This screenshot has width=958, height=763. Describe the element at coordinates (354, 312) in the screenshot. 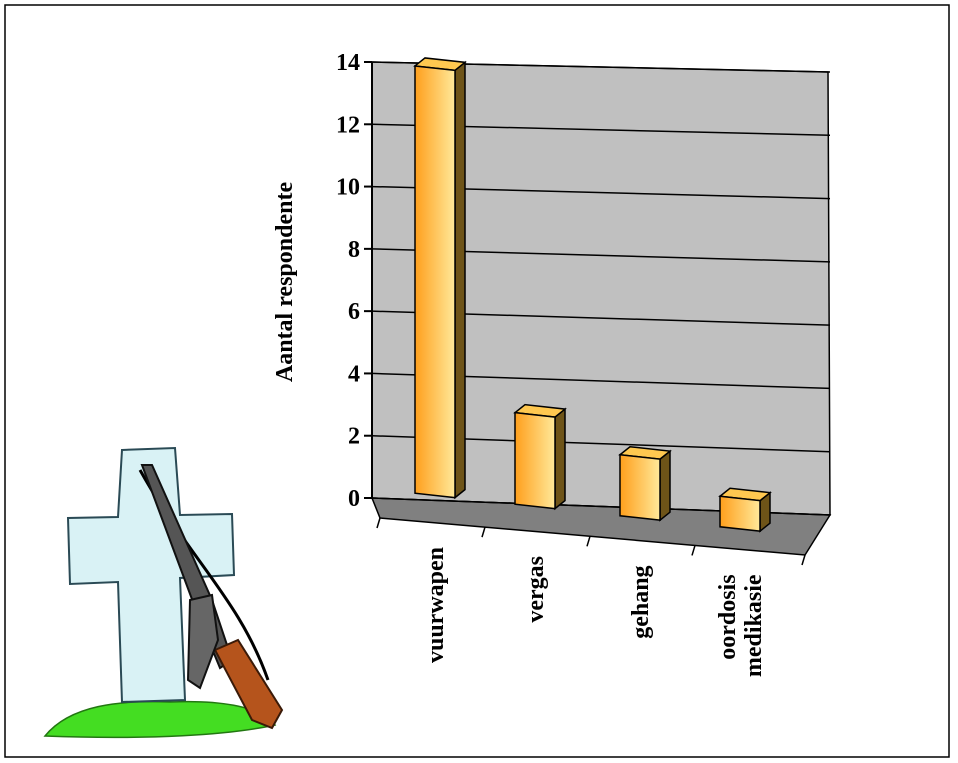

I see `y-tick-label: 6` at that location.